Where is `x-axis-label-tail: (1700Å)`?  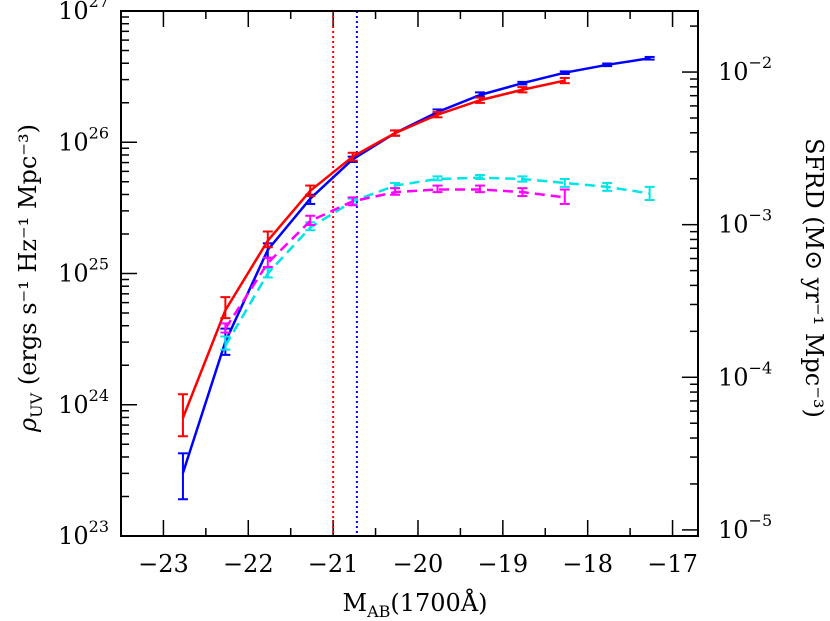 x-axis-label-tail: (1700Å) is located at coordinates (438, 602).